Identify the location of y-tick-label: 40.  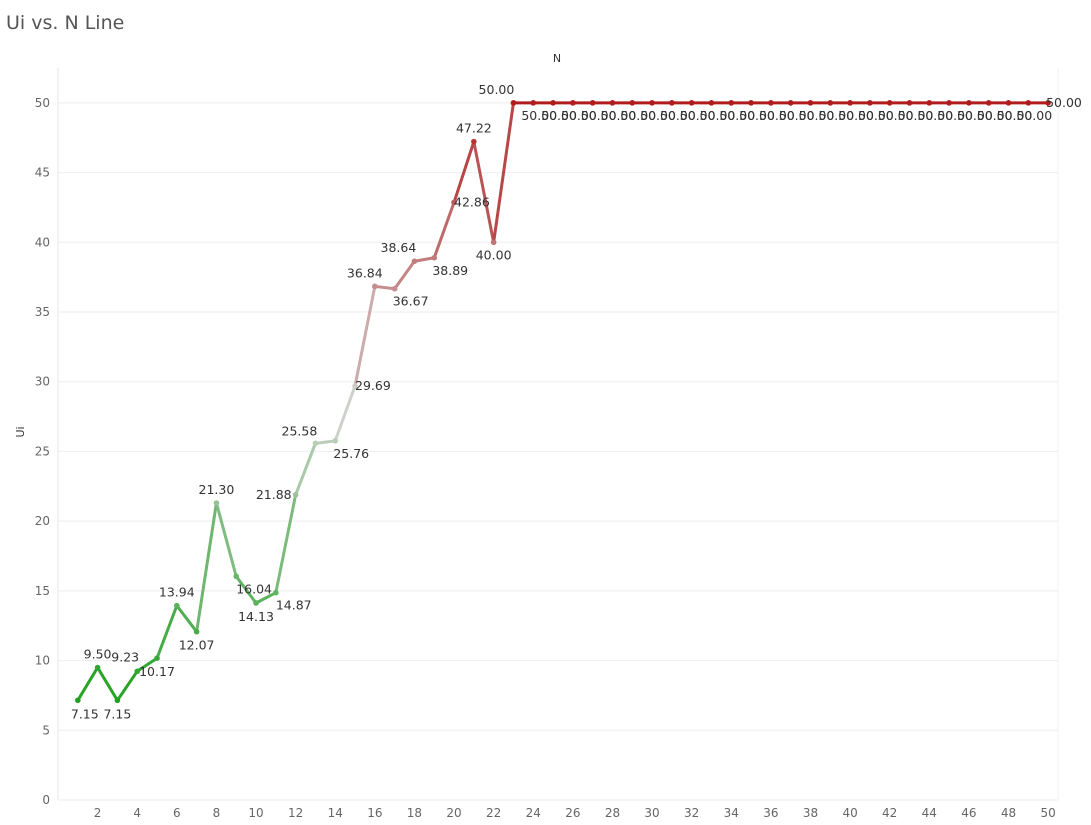
(42, 242).